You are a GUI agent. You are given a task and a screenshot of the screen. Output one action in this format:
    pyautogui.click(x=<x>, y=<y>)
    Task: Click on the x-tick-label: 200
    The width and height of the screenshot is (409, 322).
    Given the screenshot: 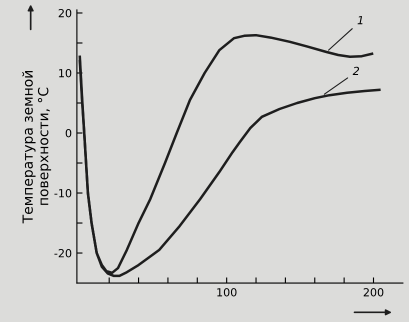 What is the action you would take?
    pyautogui.click(x=374, y=292)
    